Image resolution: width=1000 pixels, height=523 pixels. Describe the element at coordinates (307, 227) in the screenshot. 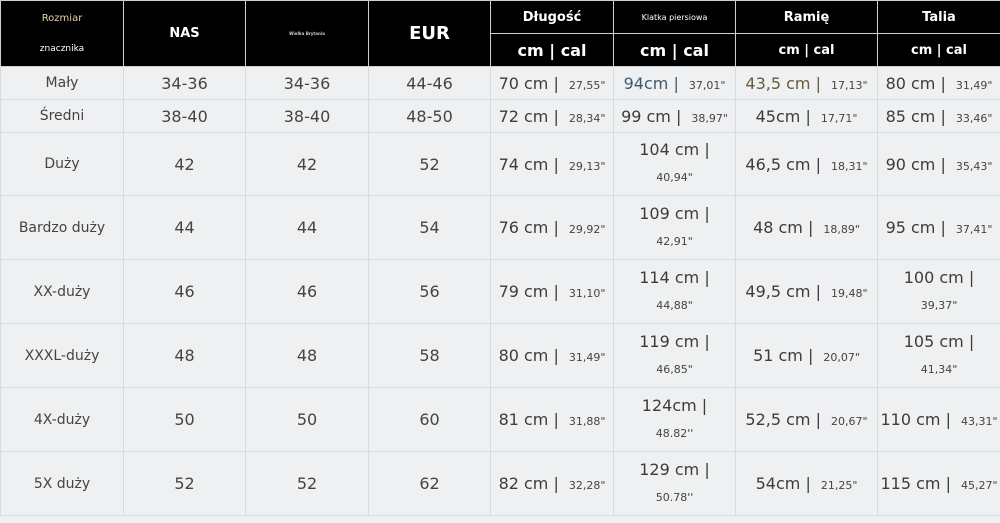

I see `uk-size: 44` at that location.